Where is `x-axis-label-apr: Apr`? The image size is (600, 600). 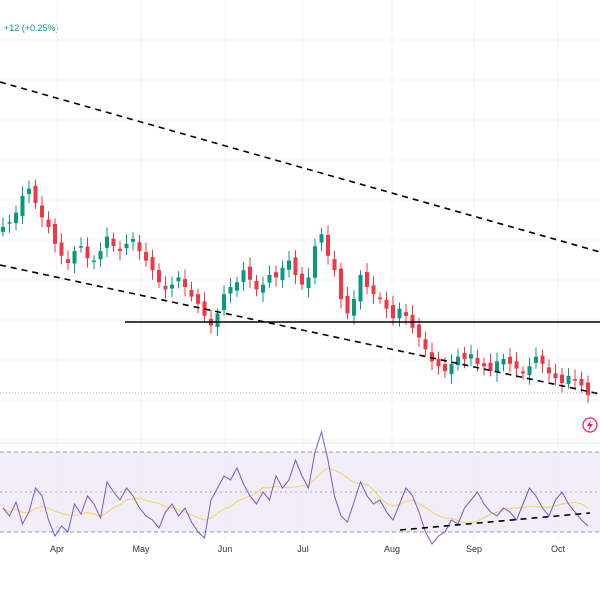 x-axis-label-apr: Apr is located at coordinates (57, 549).